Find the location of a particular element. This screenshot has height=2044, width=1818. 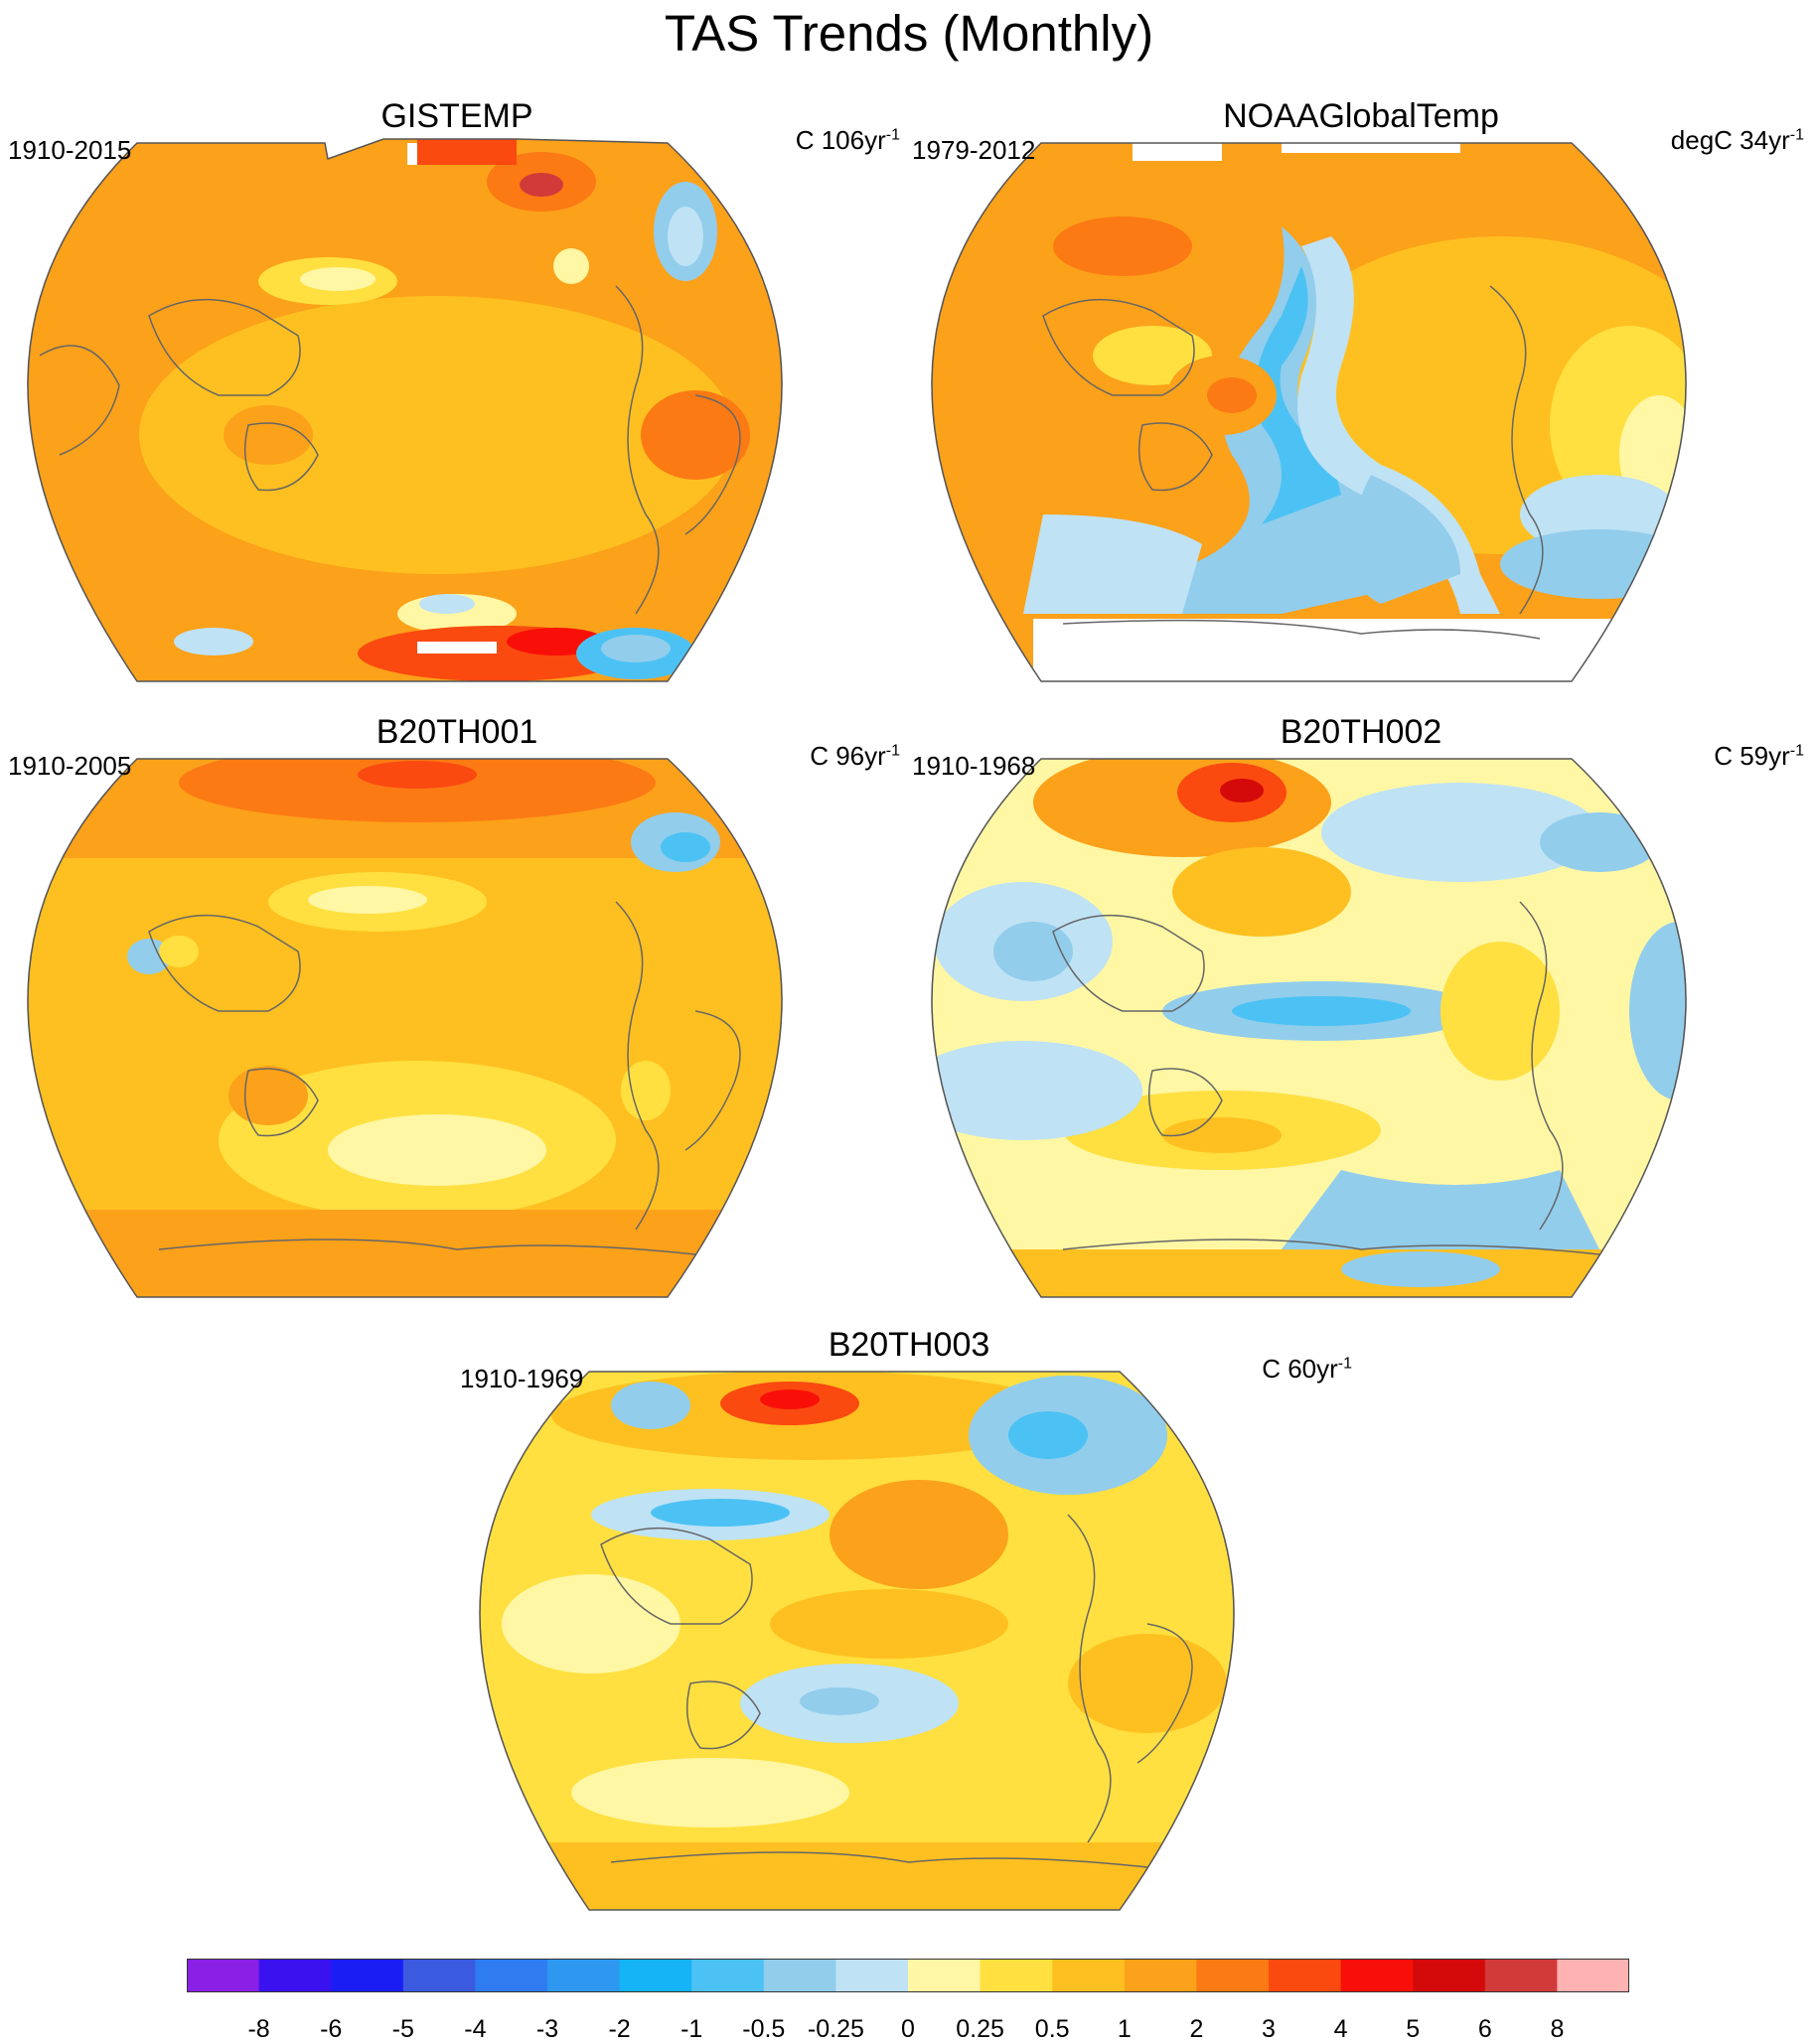

colorbar is located at coordinates (908, 1975).